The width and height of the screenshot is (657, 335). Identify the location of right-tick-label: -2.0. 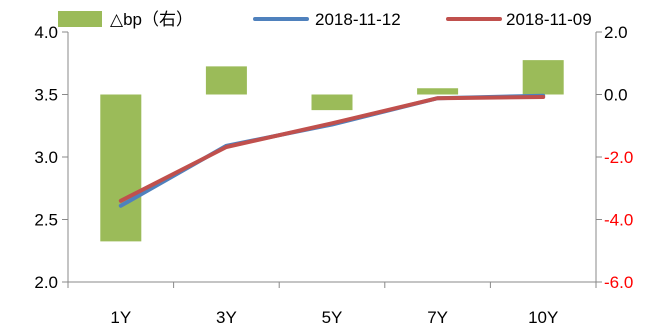
(618, 157).